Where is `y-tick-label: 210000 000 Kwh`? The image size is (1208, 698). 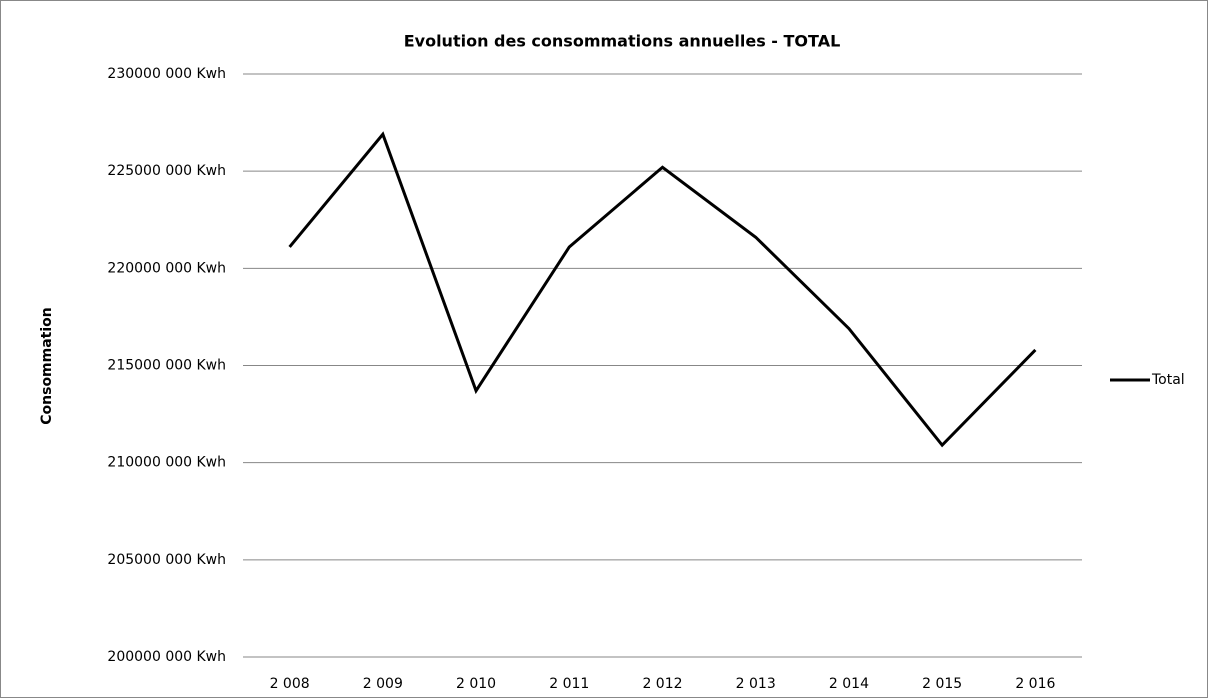
y-tick-label: 210000 000 Kwh is located at coordinates (166, 463).